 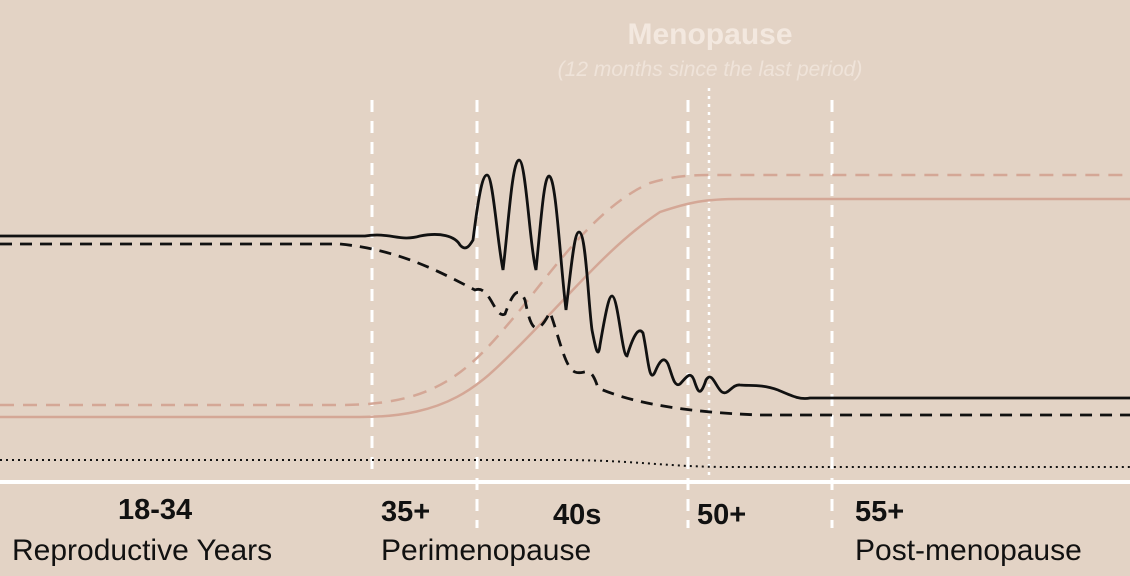 What do you see at coordinates (577, 515) in the screenshot?
I see `stage-age-40s: 40s` at bounding box center [577, 515].